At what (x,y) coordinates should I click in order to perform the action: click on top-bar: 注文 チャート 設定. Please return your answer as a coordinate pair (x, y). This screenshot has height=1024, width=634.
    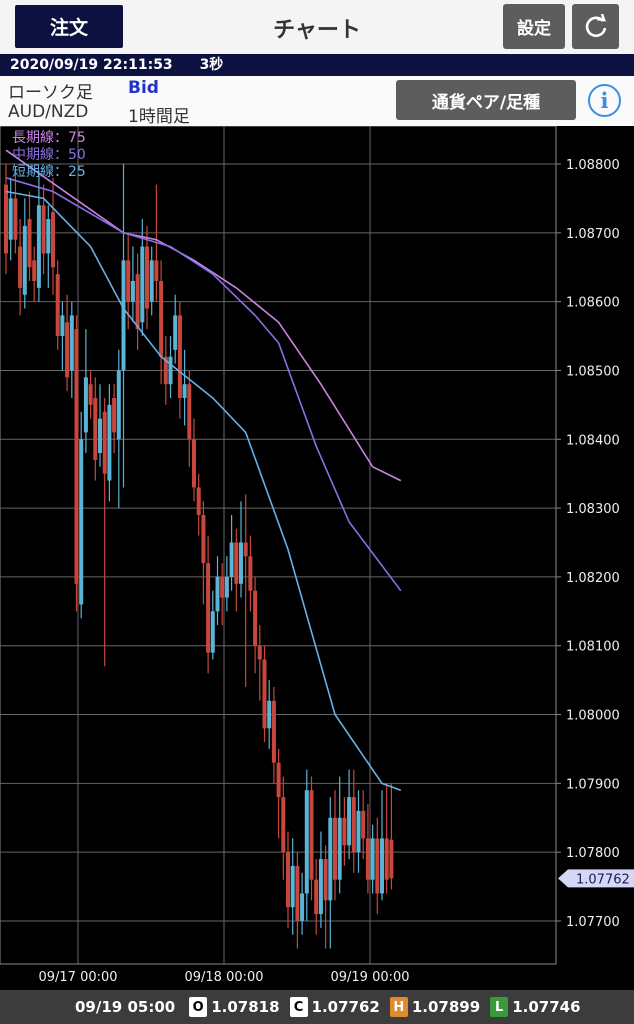
    Looking at the image, I should click on (317, 27).